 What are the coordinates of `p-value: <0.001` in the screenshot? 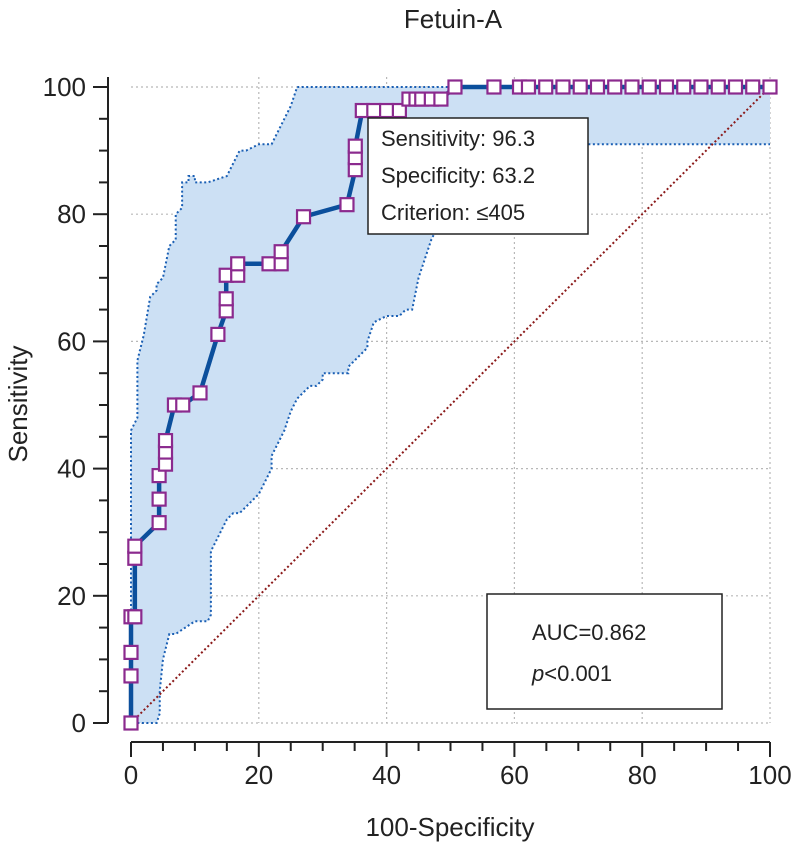 It's located at (578, 673).